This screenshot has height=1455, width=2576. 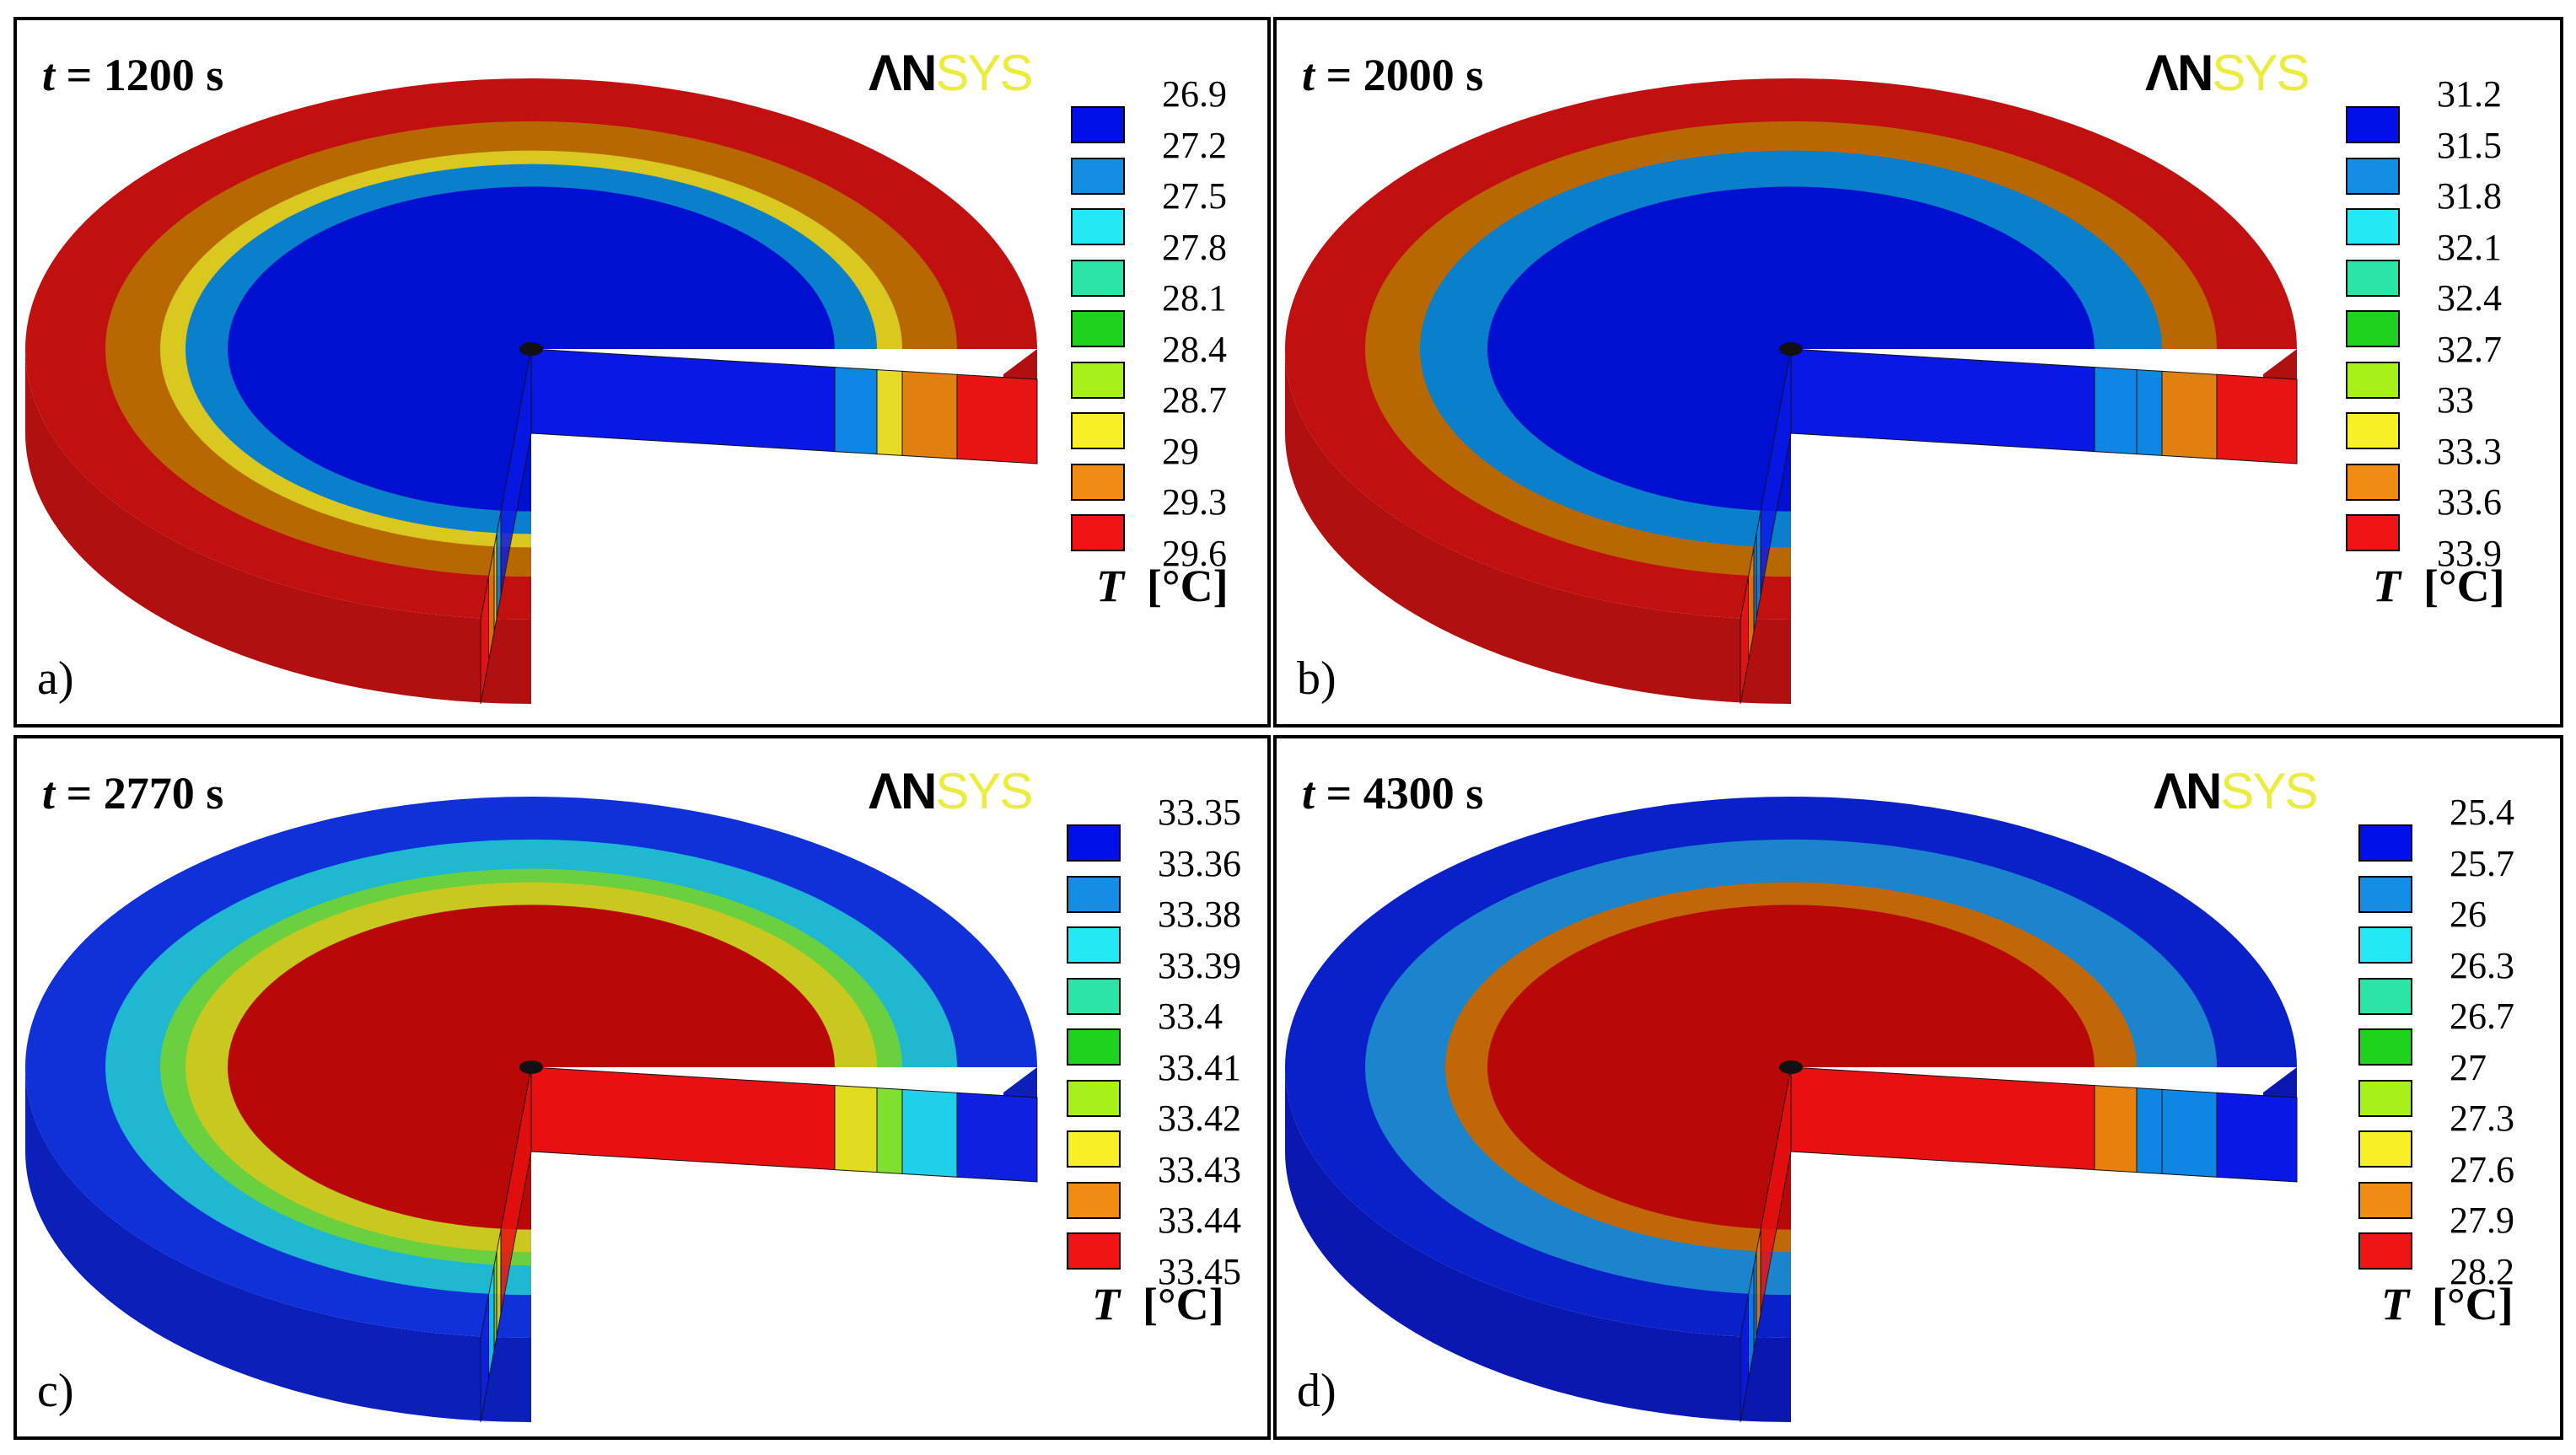 What do you see at coordinates (133, 75) in the screenshot?
I see `time-title-a: t = 1200 s` at bounding box center [133, 75].